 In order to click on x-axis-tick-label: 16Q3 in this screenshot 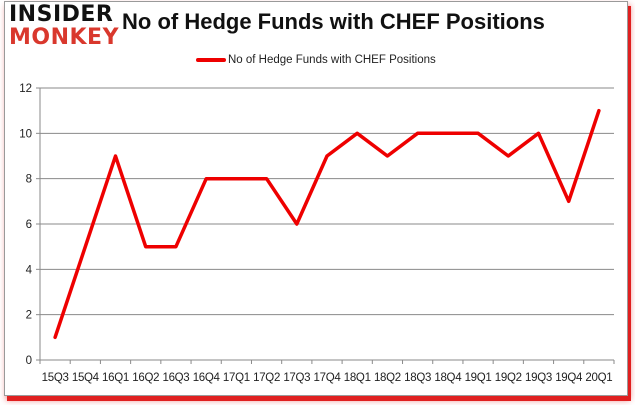, I will do `click(175, 378)`.